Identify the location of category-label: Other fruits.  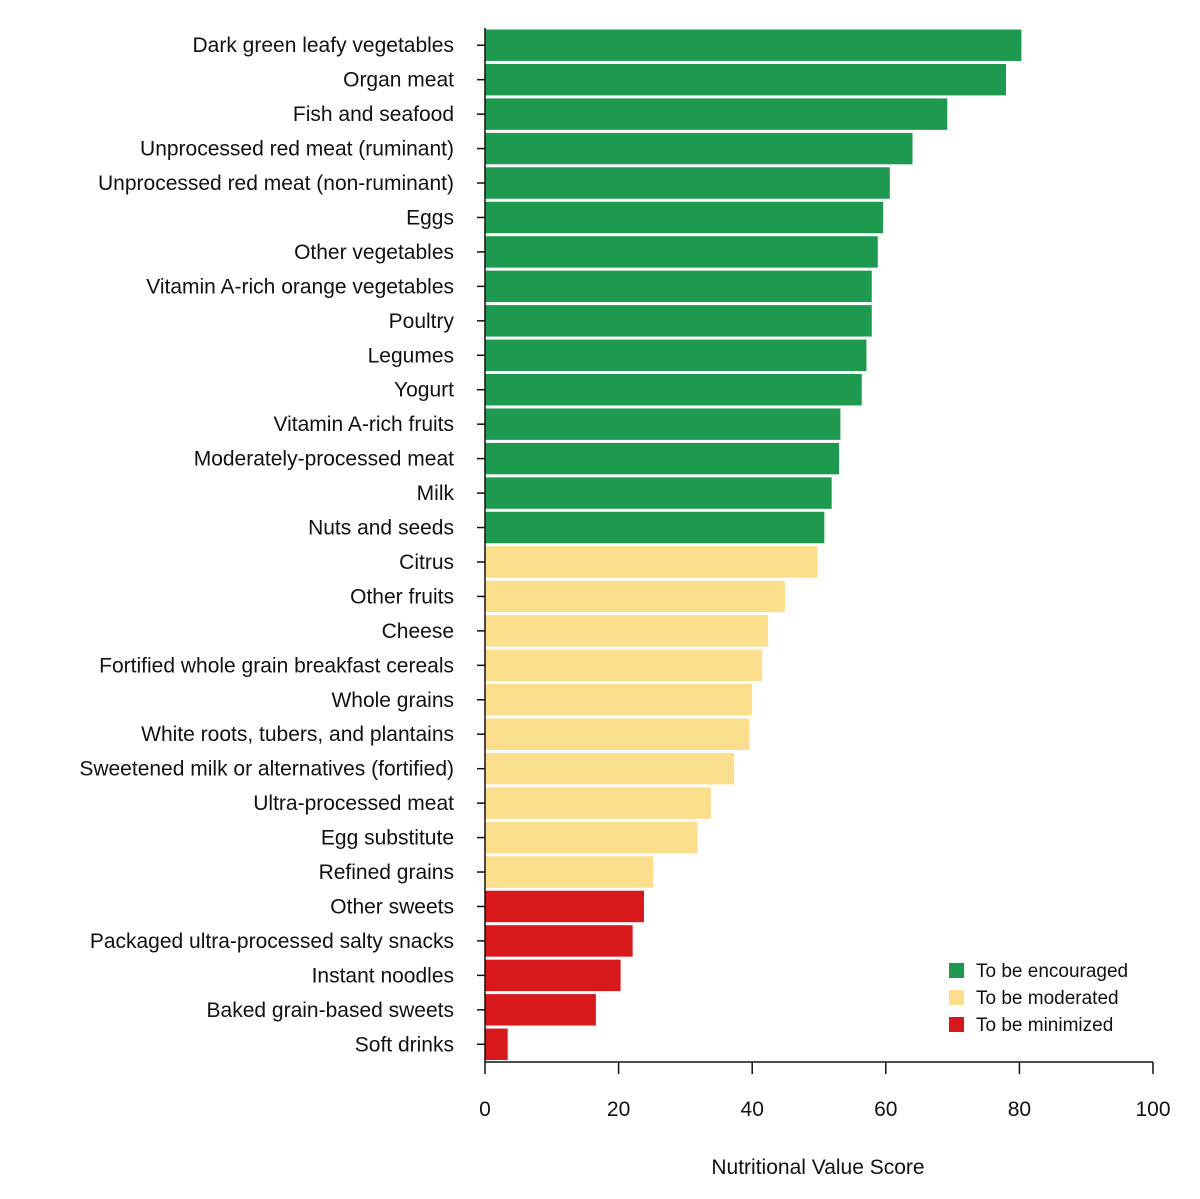
(402, 596).